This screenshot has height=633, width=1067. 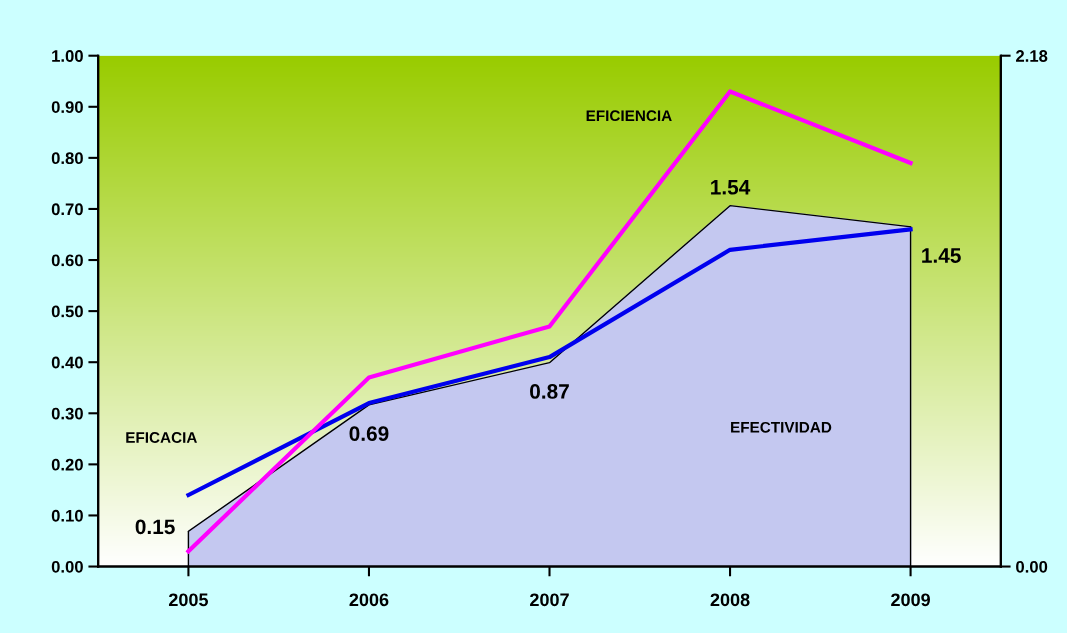 I want to click on y-tick-label: 0.80, so click(x=67, y=158).